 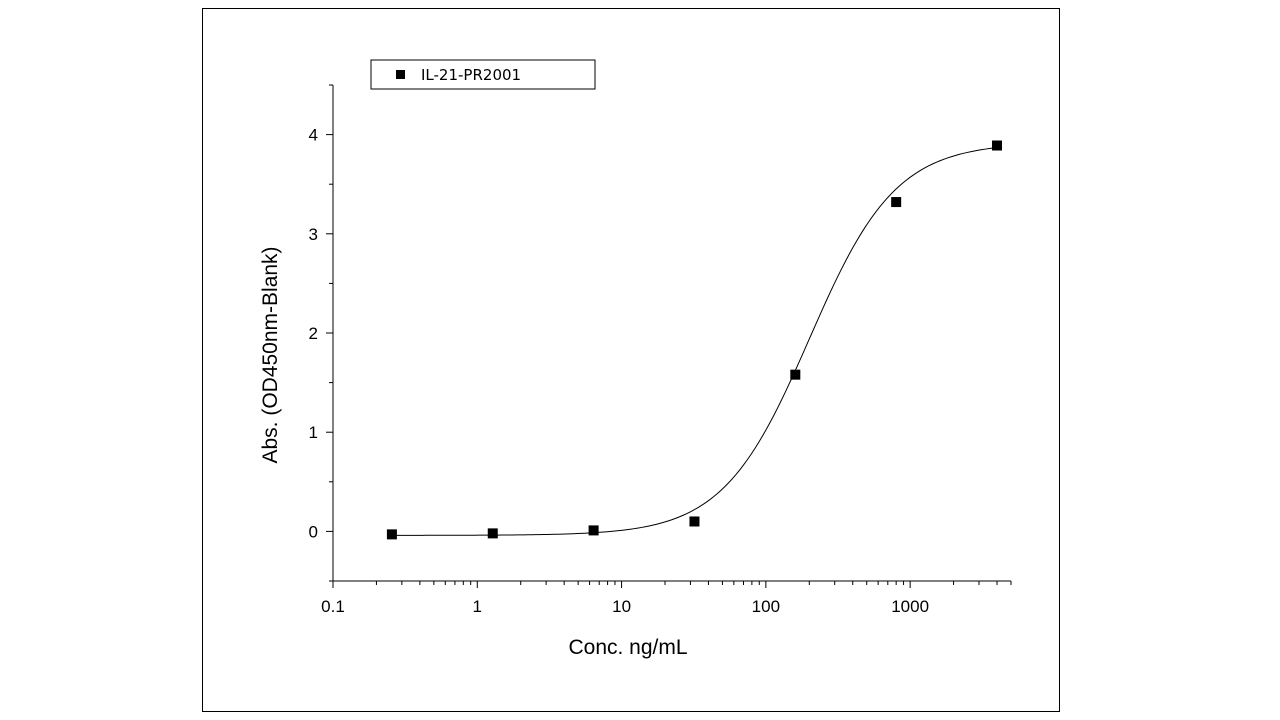 I want to click on y-tick-label: 3, so click(x=313, y=234).